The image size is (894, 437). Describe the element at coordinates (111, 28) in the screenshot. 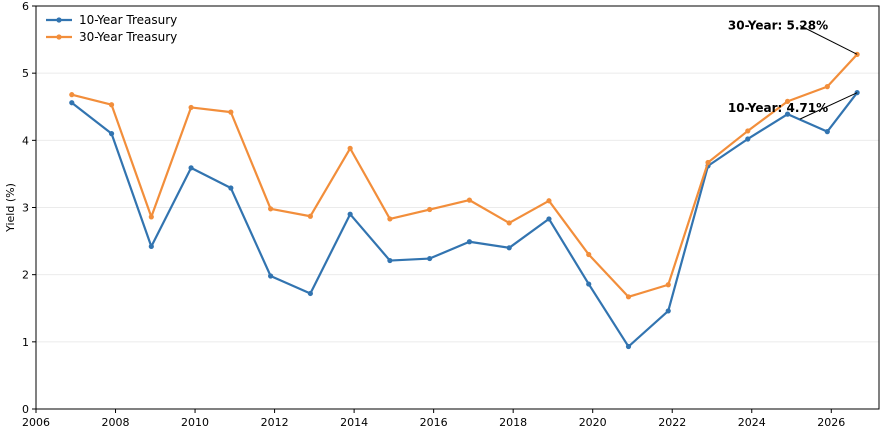

I see `legend: 10-Year Treasury 30-Year Treasury` at that location.